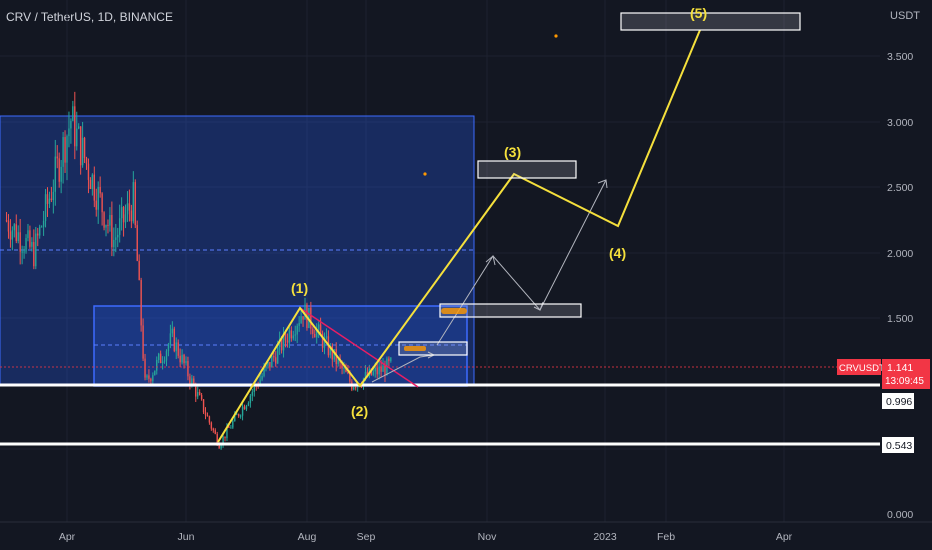 The height and width of the screenshot is (550, 932). Describe the element at coordinates (900, 515) in the screenshot. I see `price-tick: 0.000` at that location.